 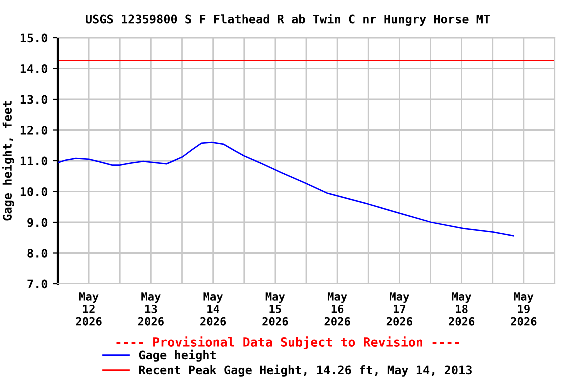 I want to click on x-tick-label: May 18 2026, so click(x=462, y=309).